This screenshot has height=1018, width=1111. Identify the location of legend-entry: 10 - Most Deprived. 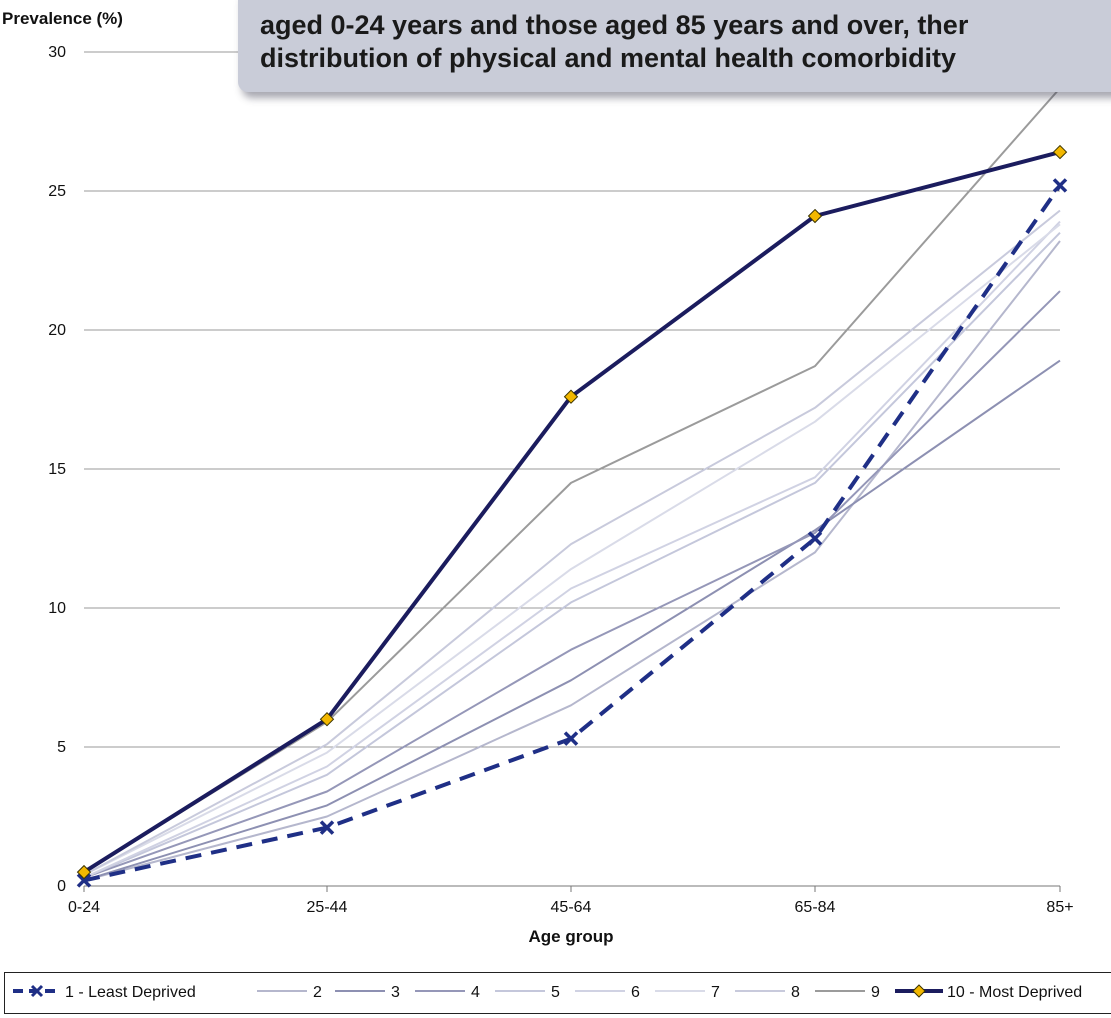
(988, 992).